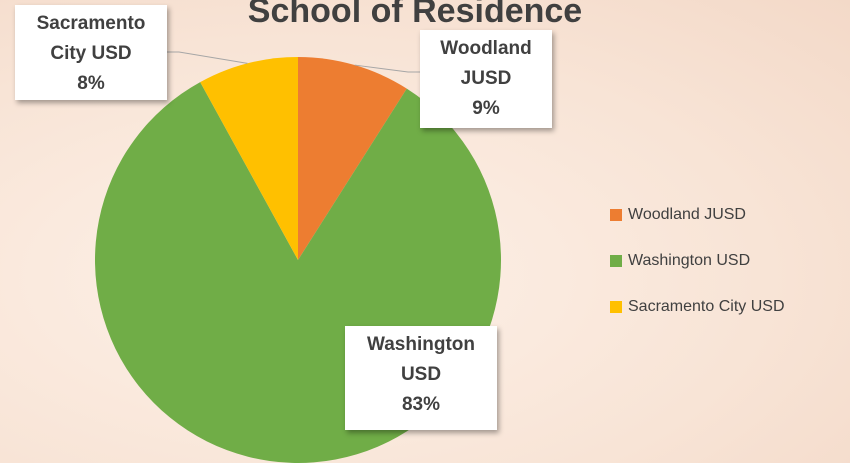 The width and height of the screenshot is (850, 463). I want to click on data-label-value: 83%, so click(421, 404).